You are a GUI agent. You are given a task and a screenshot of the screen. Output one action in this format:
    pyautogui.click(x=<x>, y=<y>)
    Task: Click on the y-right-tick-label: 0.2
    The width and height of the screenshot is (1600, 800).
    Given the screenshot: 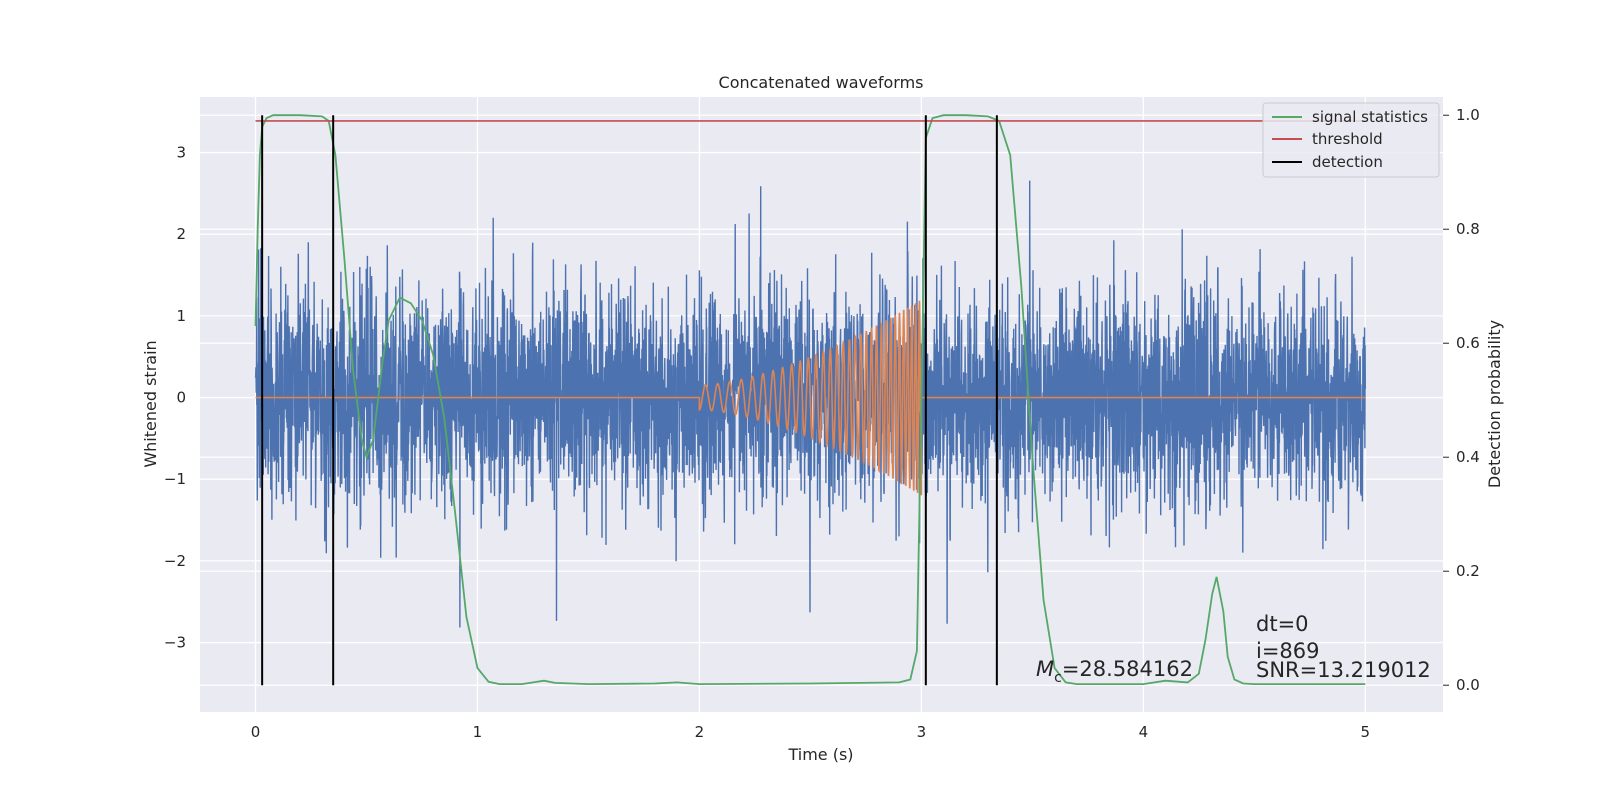 What is the action you would take?
    pyautogui.click(x=1468, y=571)
    